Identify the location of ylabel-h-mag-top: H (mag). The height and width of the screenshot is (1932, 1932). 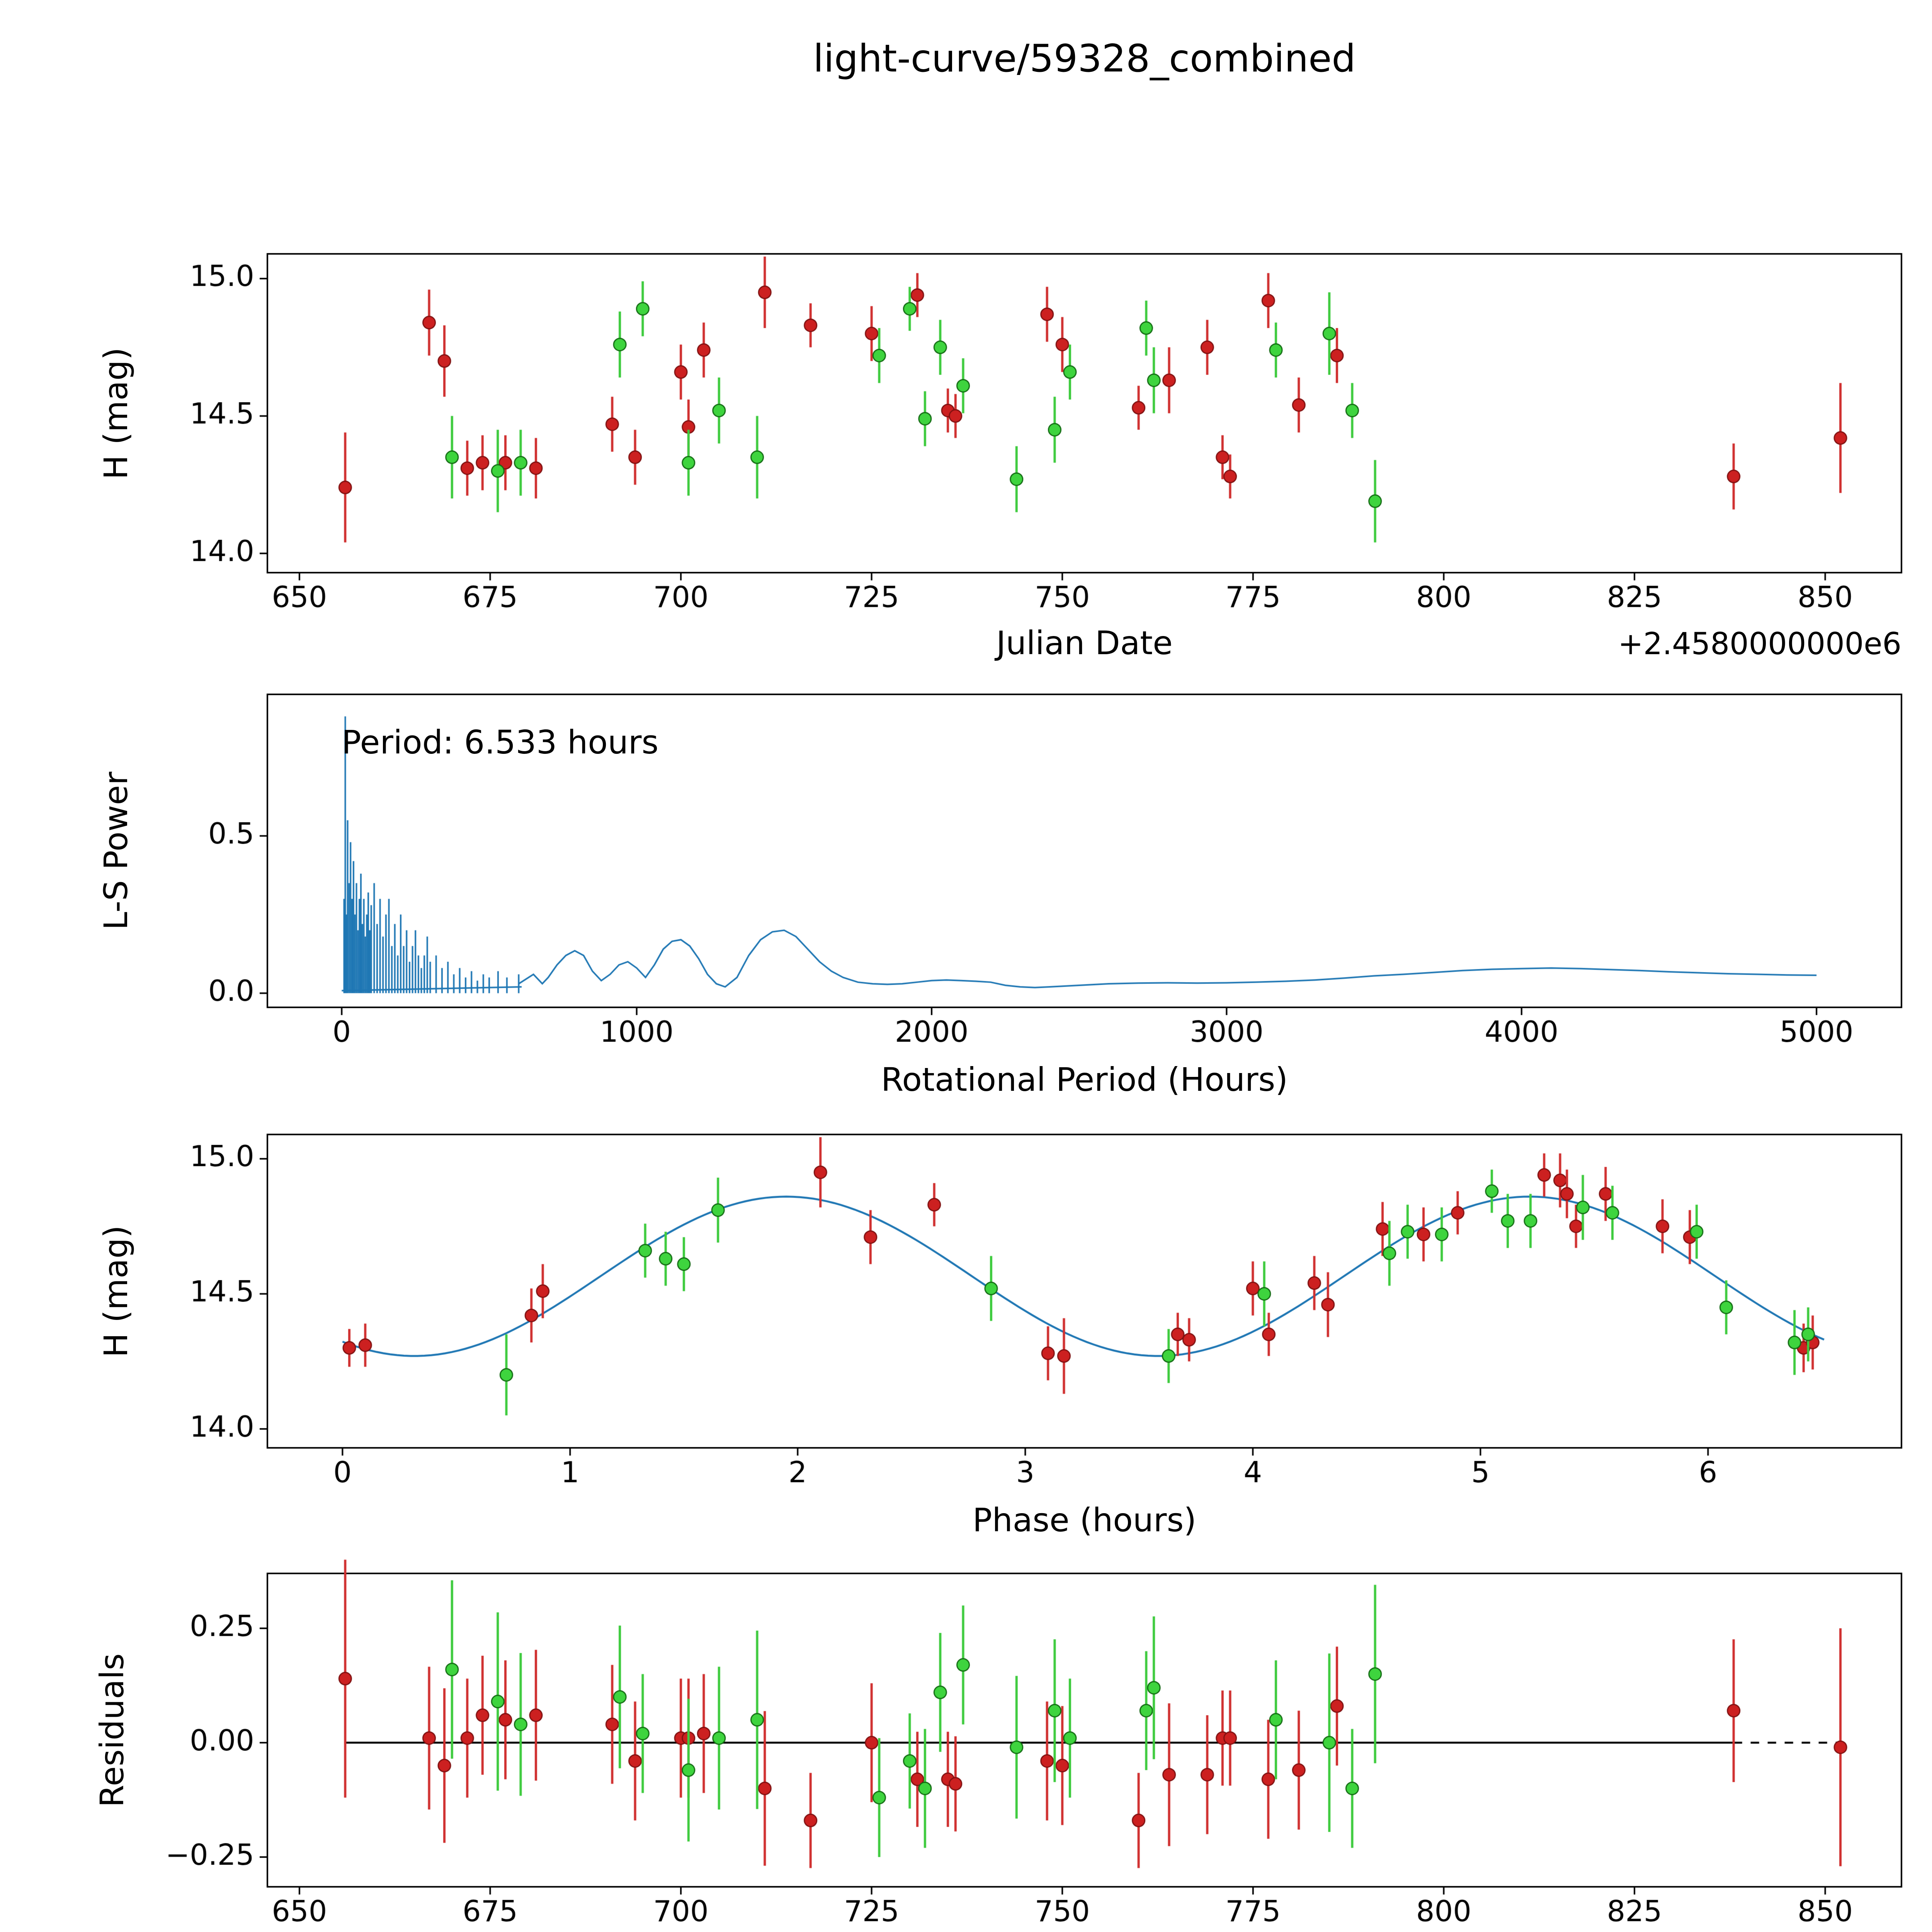
(116, 414).